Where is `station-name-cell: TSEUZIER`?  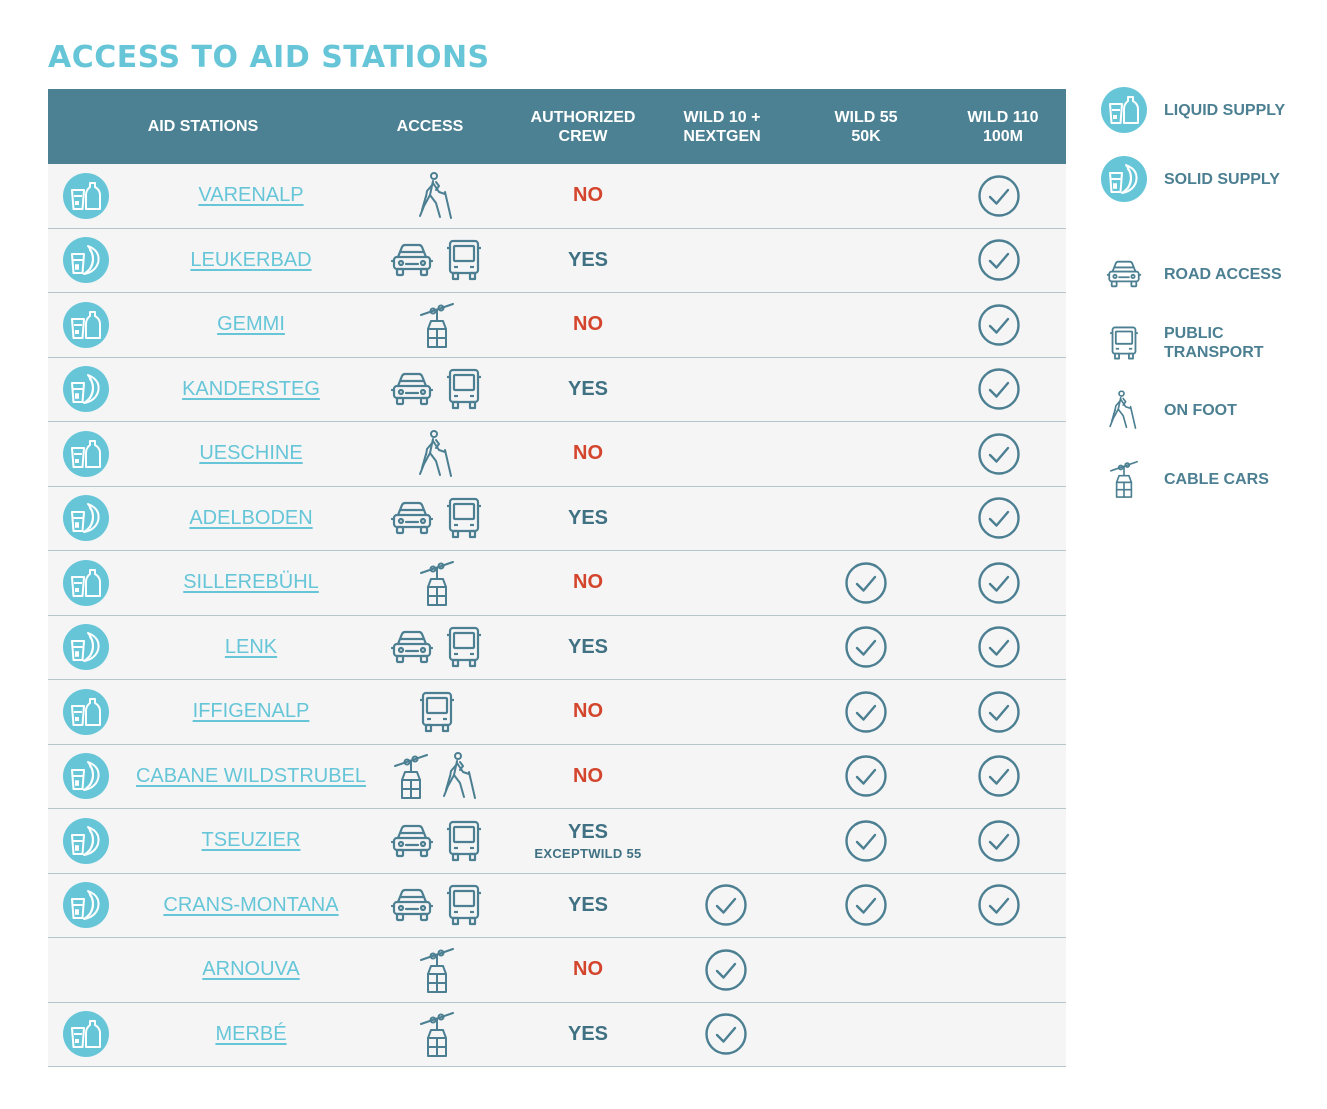 station-name-cell: TSEUZIER is located at coordinates (251, 841).